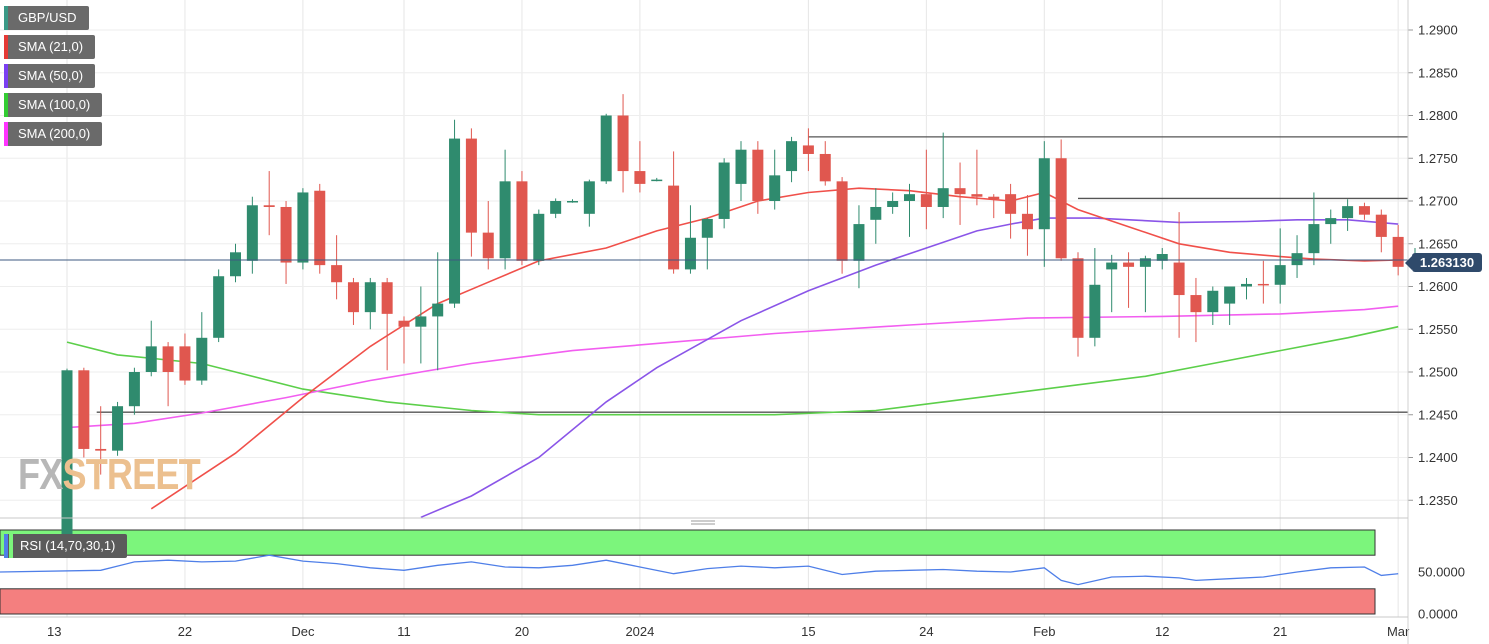  I want to click on sma100-line, so click(732, 370).